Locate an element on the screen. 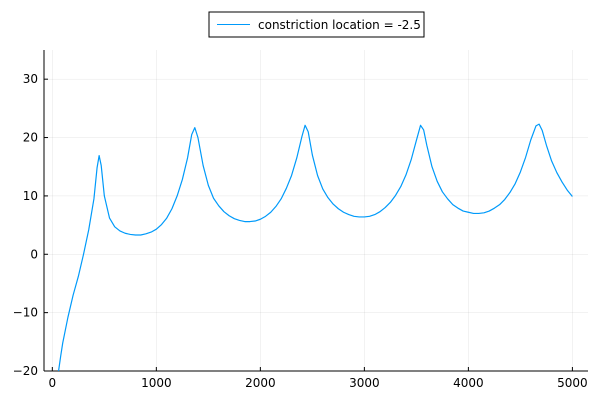  y-tick-label: 10 is located at coordinates (30, 196).